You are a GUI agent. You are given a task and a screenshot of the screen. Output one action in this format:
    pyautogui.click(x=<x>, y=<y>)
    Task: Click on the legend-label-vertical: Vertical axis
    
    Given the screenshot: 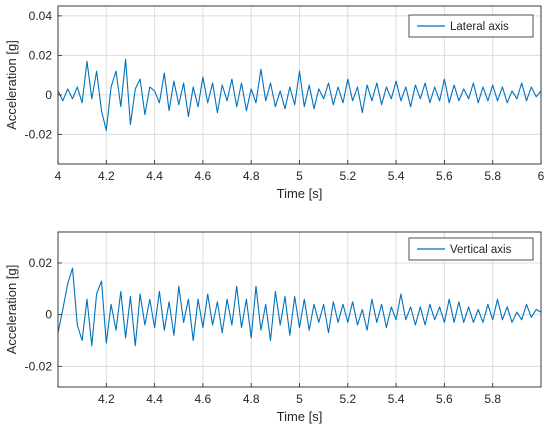 What is the action you would take?
    pyautogui.click(x=481, y=250)
    